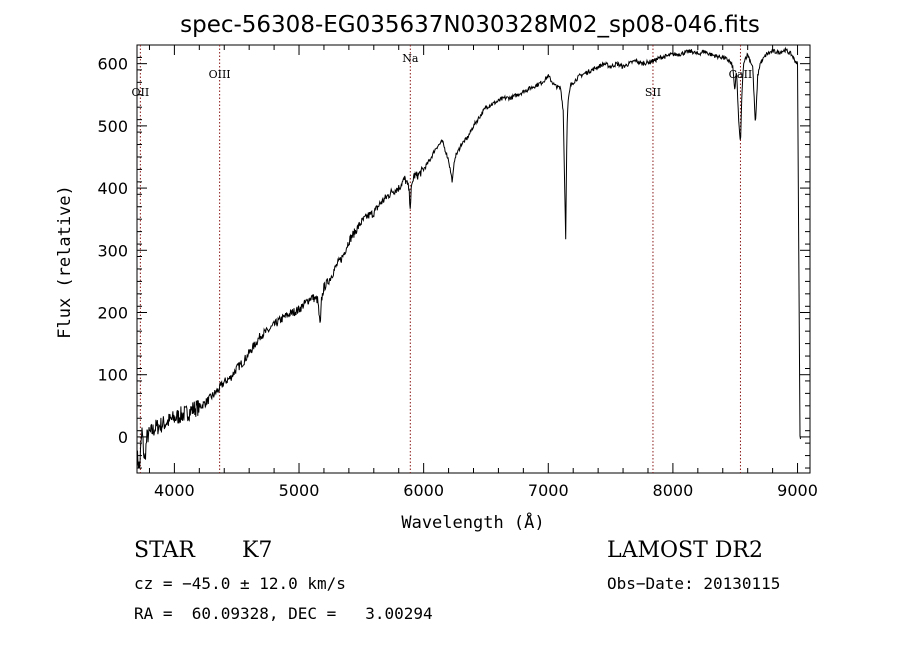 Image resolution: width=900 pixels, height=649 pixels. Describe the element at coordinates (797, 490) in the screenshot. I see `x-tick-label: 9000` at that location.